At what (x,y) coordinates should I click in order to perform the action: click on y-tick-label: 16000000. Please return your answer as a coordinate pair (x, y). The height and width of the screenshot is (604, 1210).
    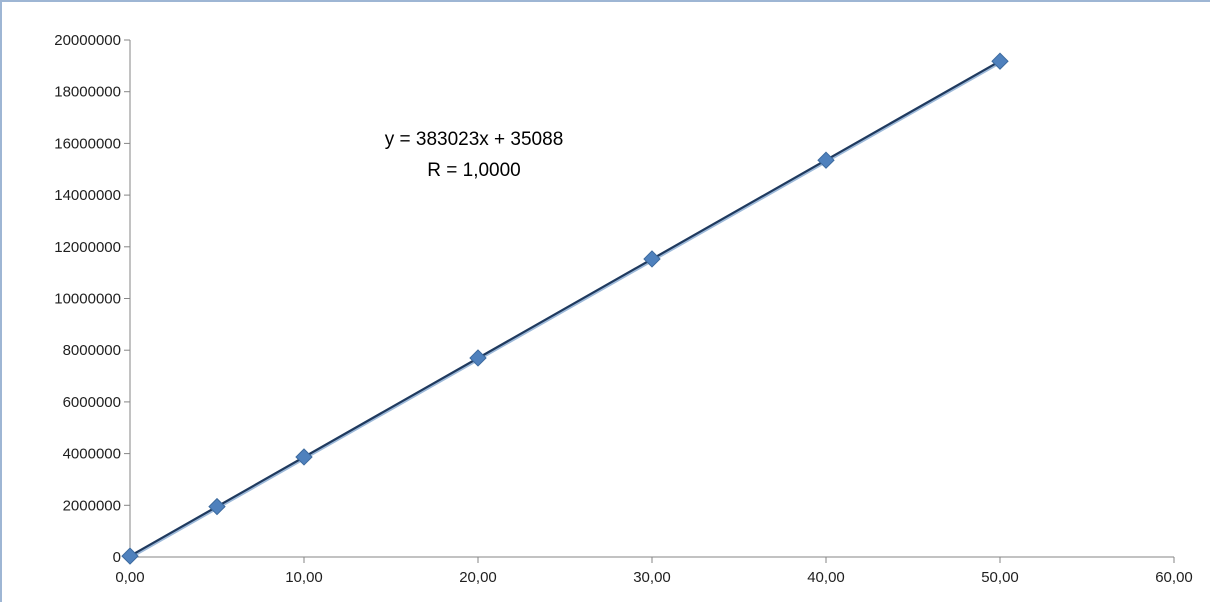
    Looking at the image, I should click on (87, 143).